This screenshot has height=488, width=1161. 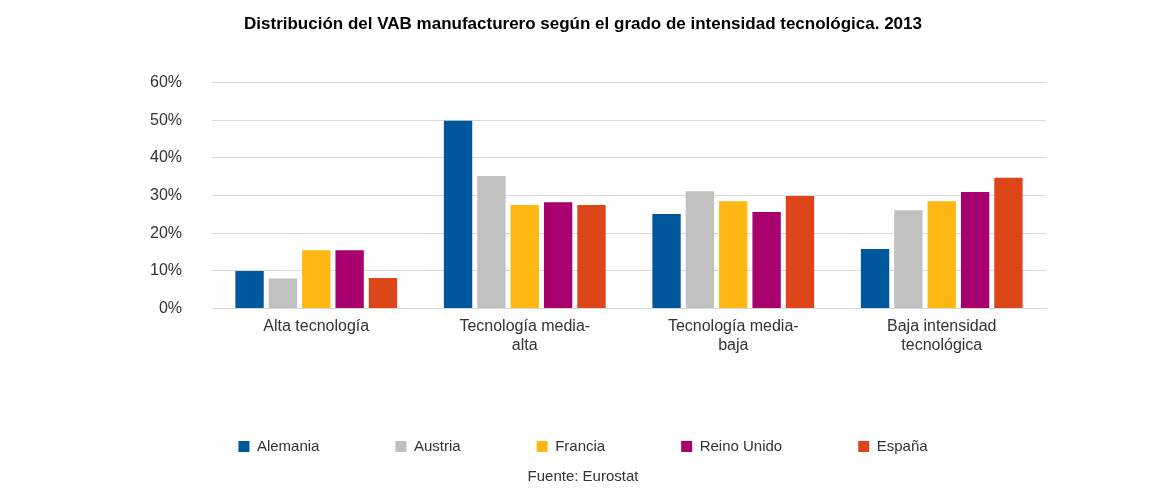 I want to click on y-tick-label: 30%, so click(x=166, y=194).